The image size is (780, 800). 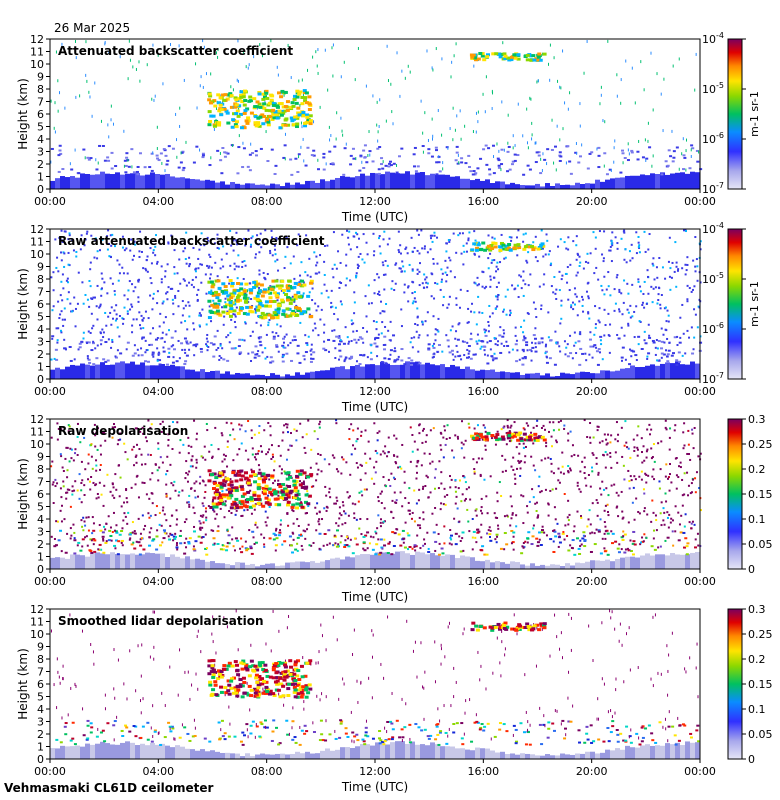 I want to click on y-tick-label: 4, so click(x=40, y=329).